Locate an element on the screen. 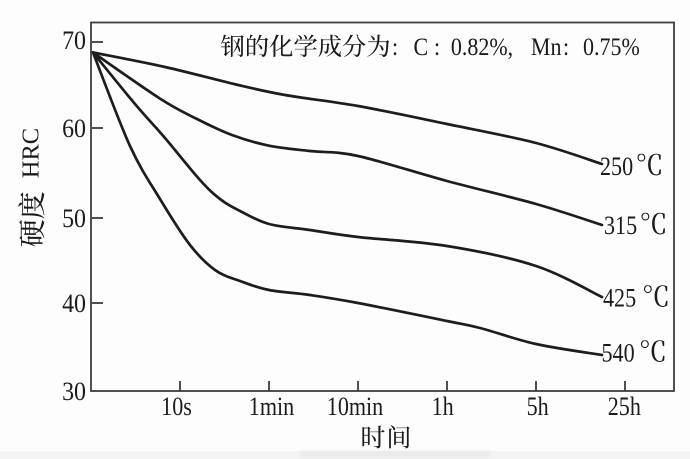 The width and height of the screenshot is (690, 459). svg-text: 70 is located at coordinates (74, 41).